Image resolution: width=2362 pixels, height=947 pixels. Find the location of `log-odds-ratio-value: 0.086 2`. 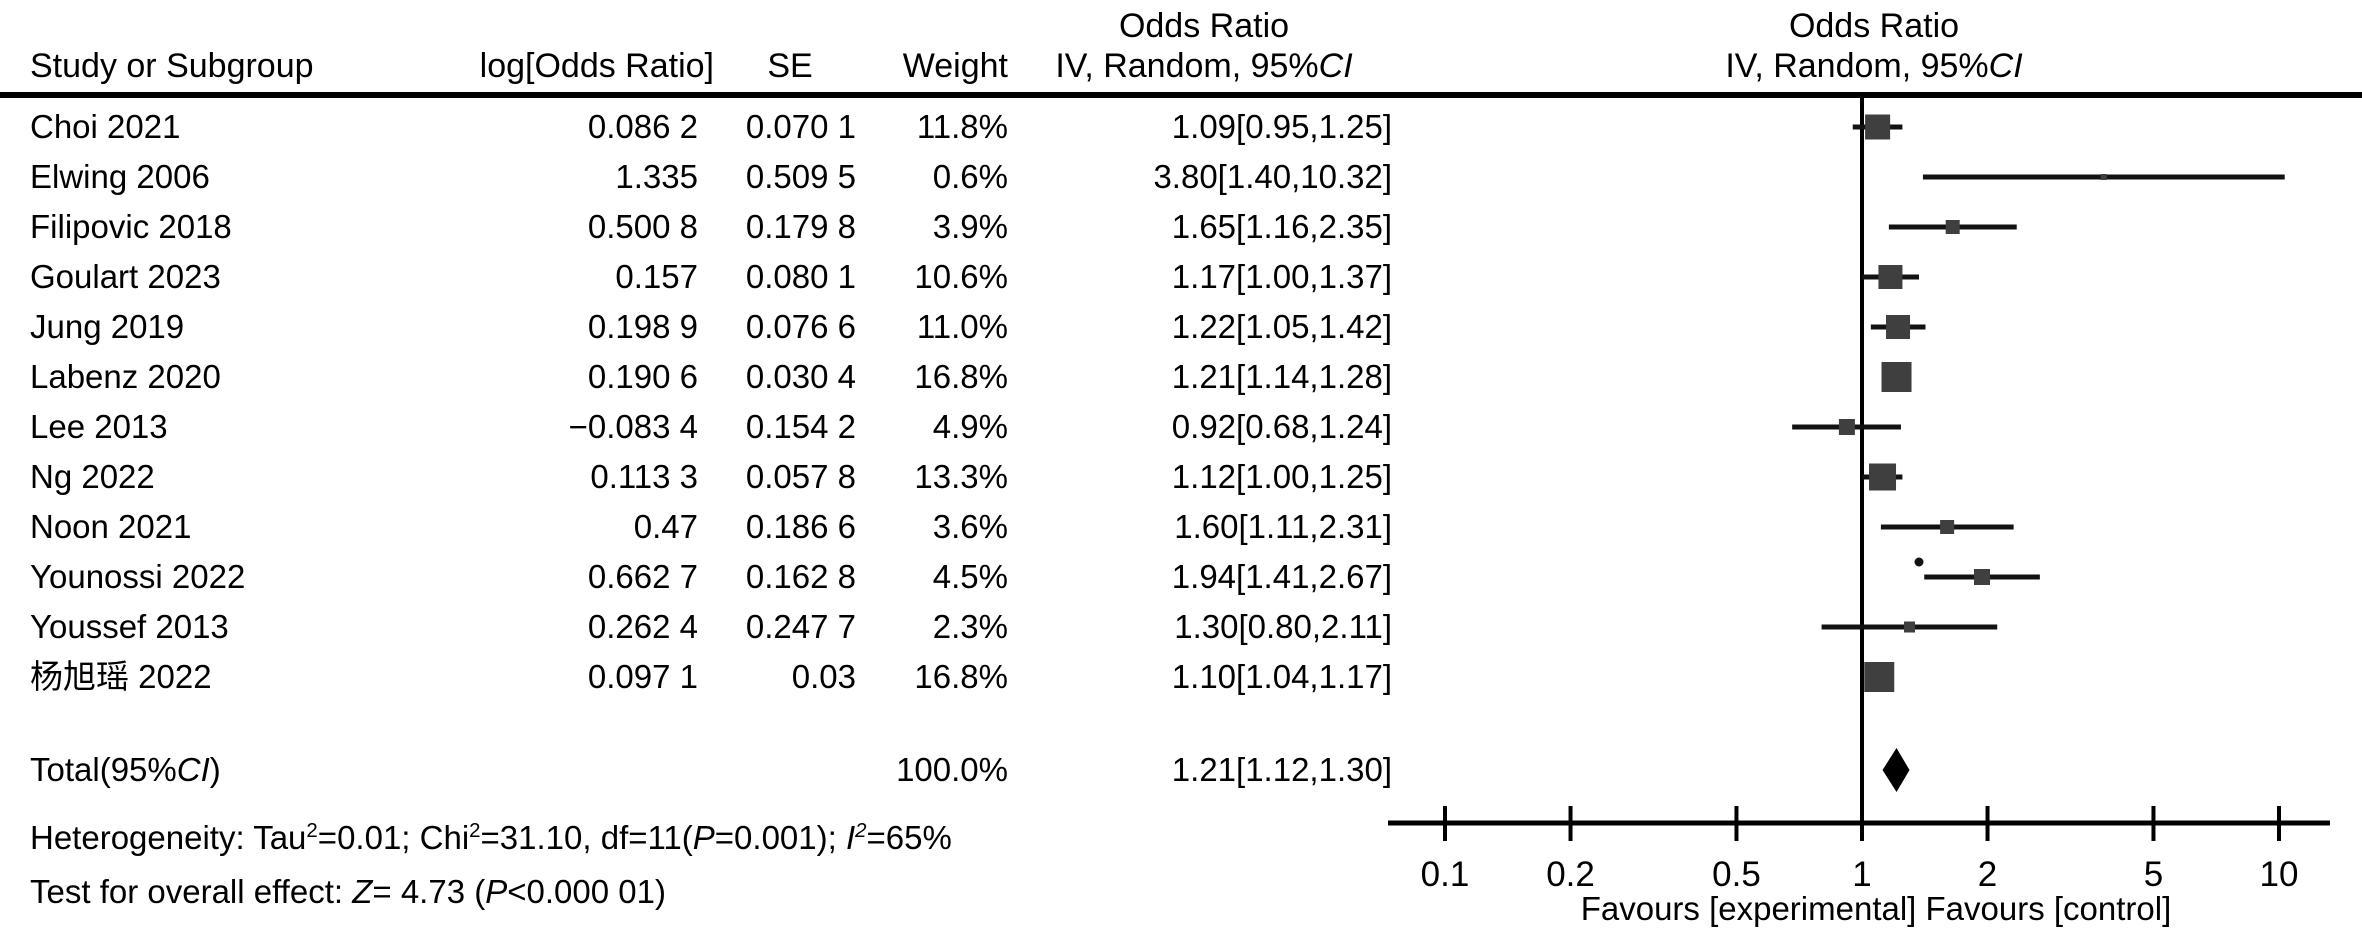

log-odds-ratio-value: 0.086 2 is located at coordinates (642, 126).